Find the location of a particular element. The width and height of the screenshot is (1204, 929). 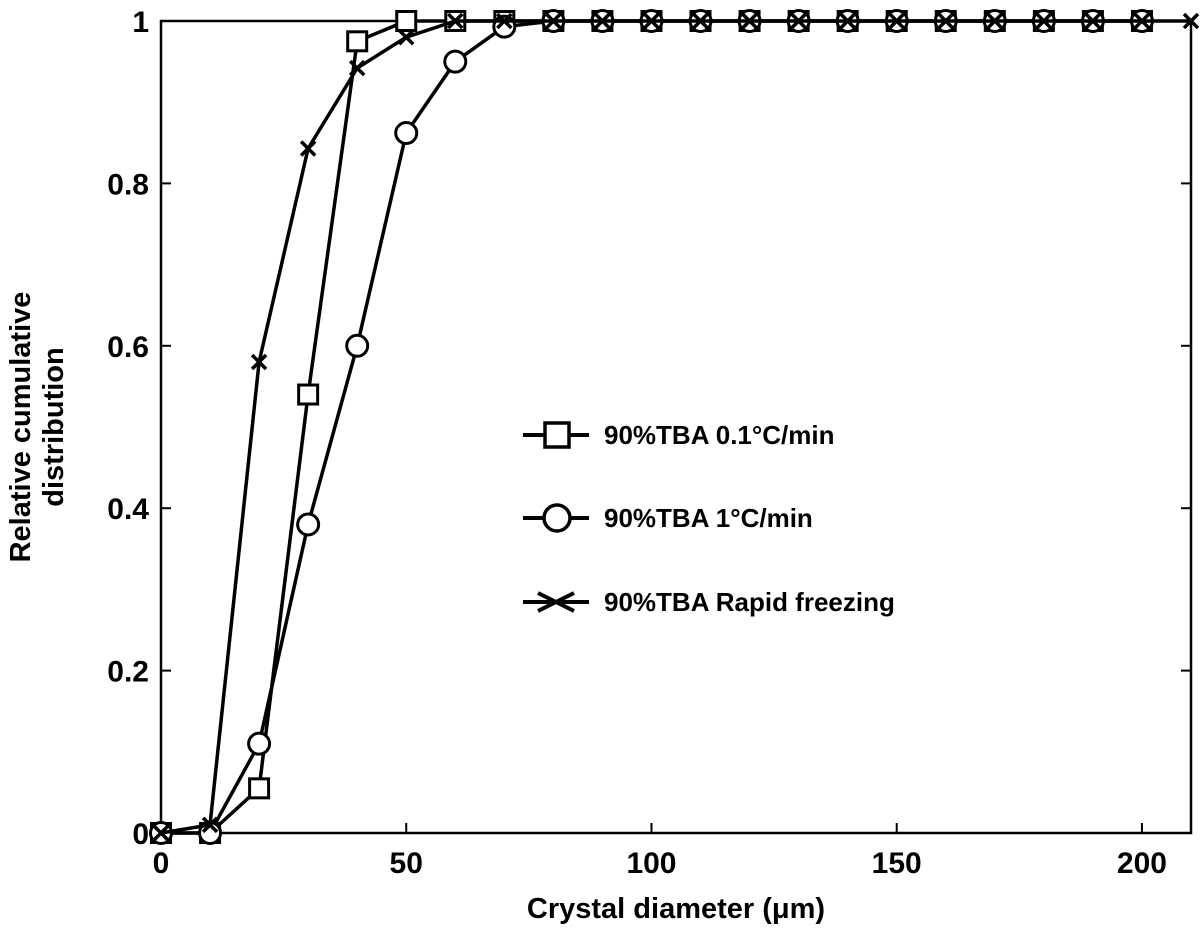

legend-entry: 90%TBA 1°C/min is located at coordinates (668, 518).